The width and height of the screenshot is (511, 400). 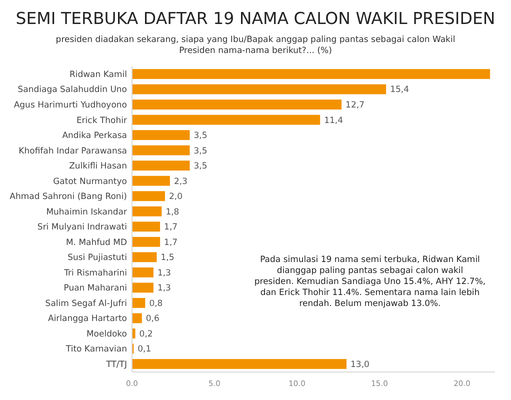 What do you see at coordinates (98, 167) in the screenshot?
I see `y-tick-label: Zulkifli Hasan` at bounding box center [98, 167].